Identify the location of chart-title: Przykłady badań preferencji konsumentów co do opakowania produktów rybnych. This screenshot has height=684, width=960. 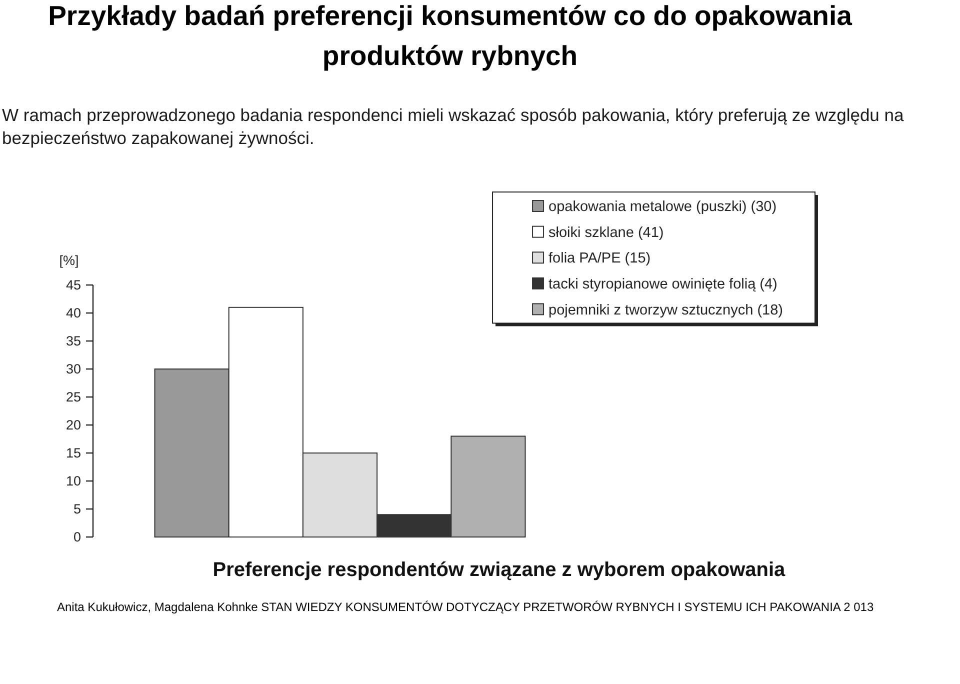
(450, 35).